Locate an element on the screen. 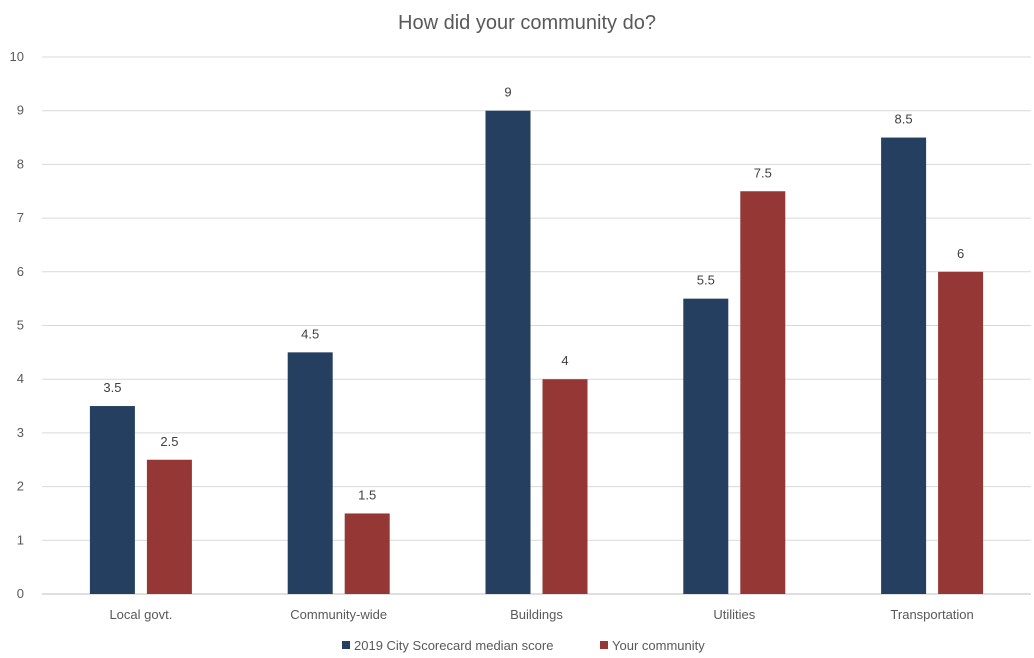  y-tick-label: 7 is located at coordinates (20, 217).